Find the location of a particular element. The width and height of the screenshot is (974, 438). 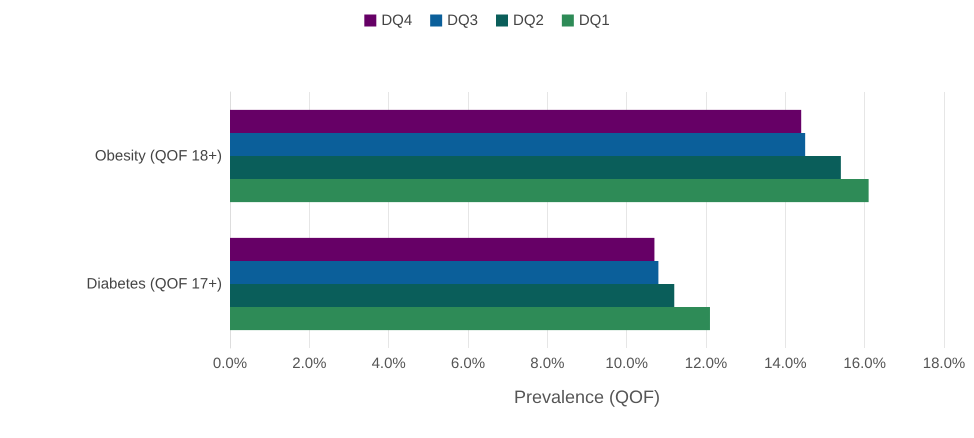

x-tick-label: 16.0% is located at coordinates (864, 363).